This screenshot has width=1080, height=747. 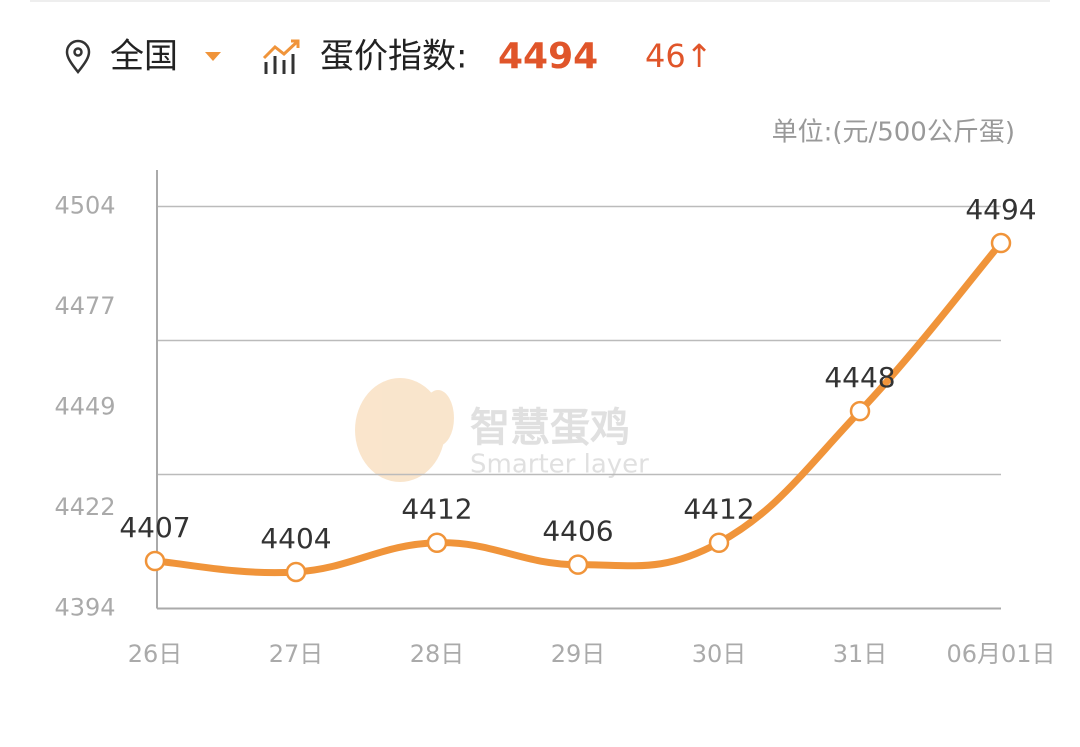 I want to click on index-value: 4494, so click(x=548, y=56).